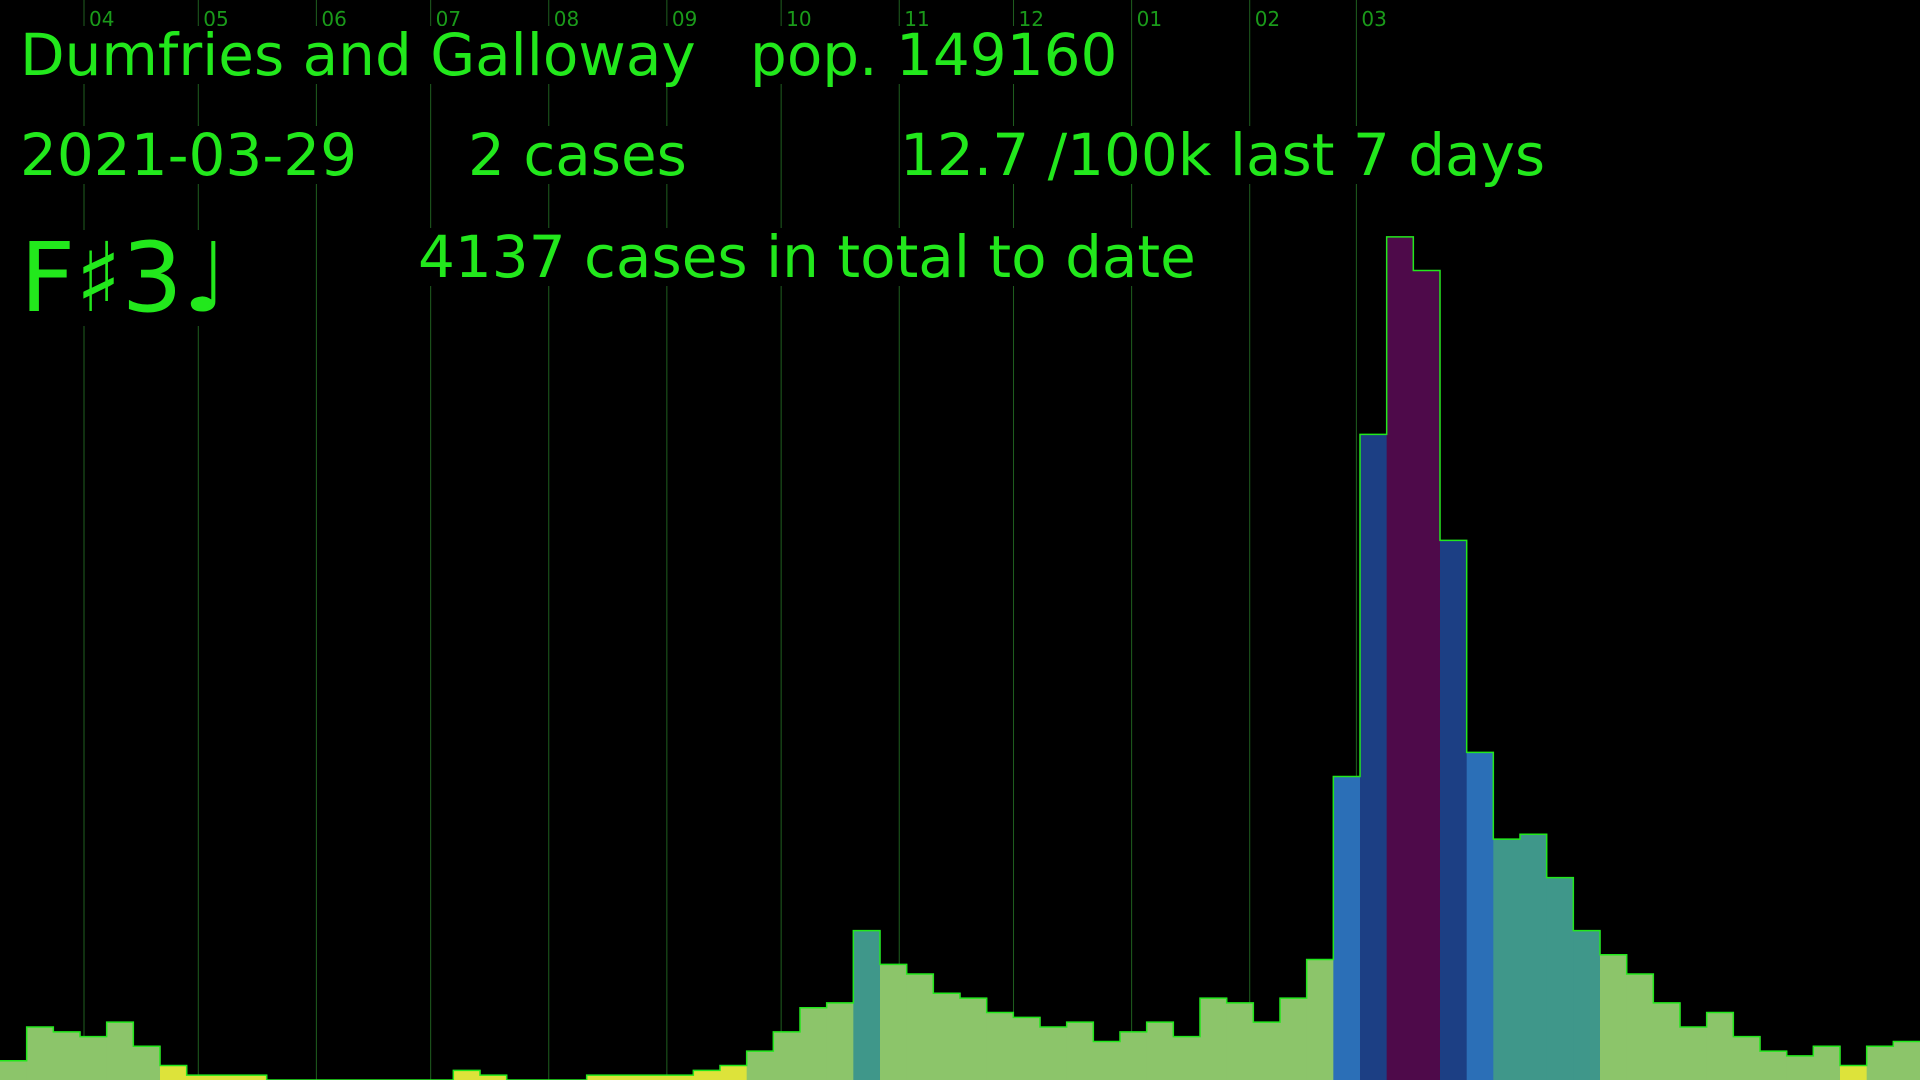  I want to click on month-tick-label: 02, so click(1267, 19).